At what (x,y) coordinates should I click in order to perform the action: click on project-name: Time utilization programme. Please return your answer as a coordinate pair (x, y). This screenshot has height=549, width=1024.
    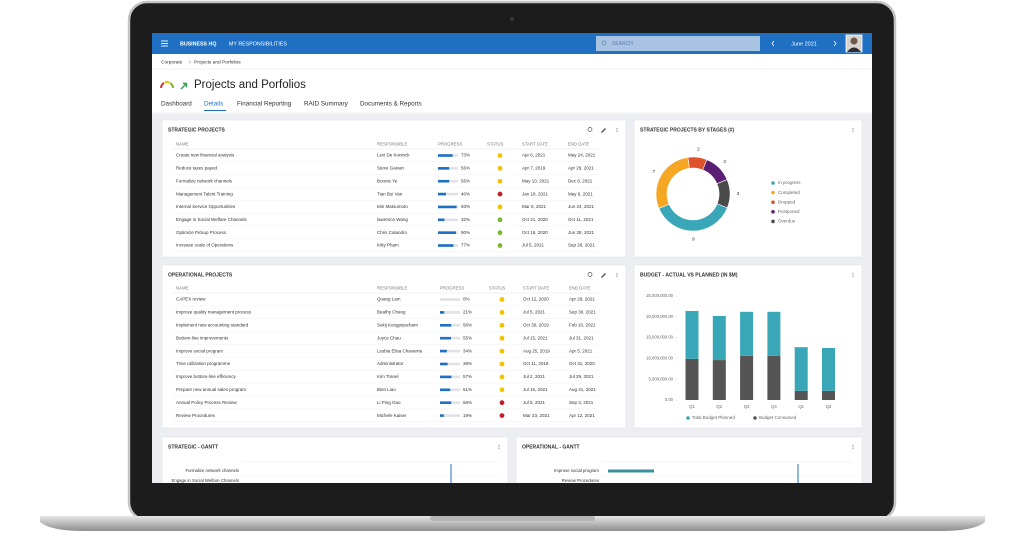
    Looking at the image, I should click on (203, 363).